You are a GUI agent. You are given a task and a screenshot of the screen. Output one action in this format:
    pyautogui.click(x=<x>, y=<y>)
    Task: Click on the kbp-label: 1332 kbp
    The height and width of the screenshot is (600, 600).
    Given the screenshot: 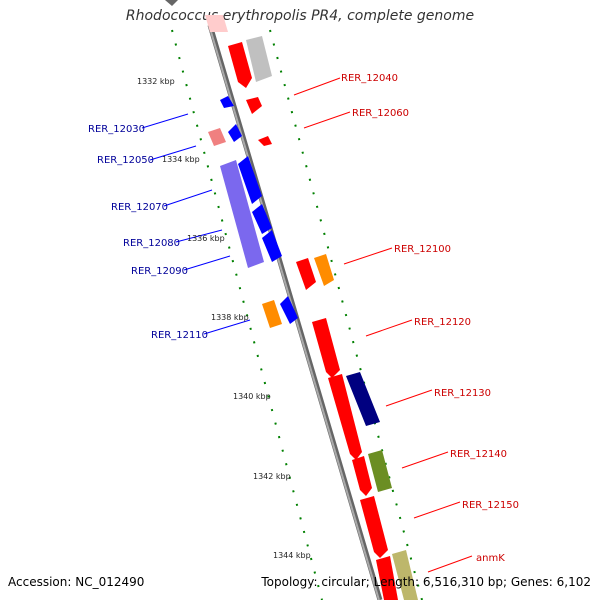 What is the action you would take?
    pyautogui.click(x=156, y=81)
    